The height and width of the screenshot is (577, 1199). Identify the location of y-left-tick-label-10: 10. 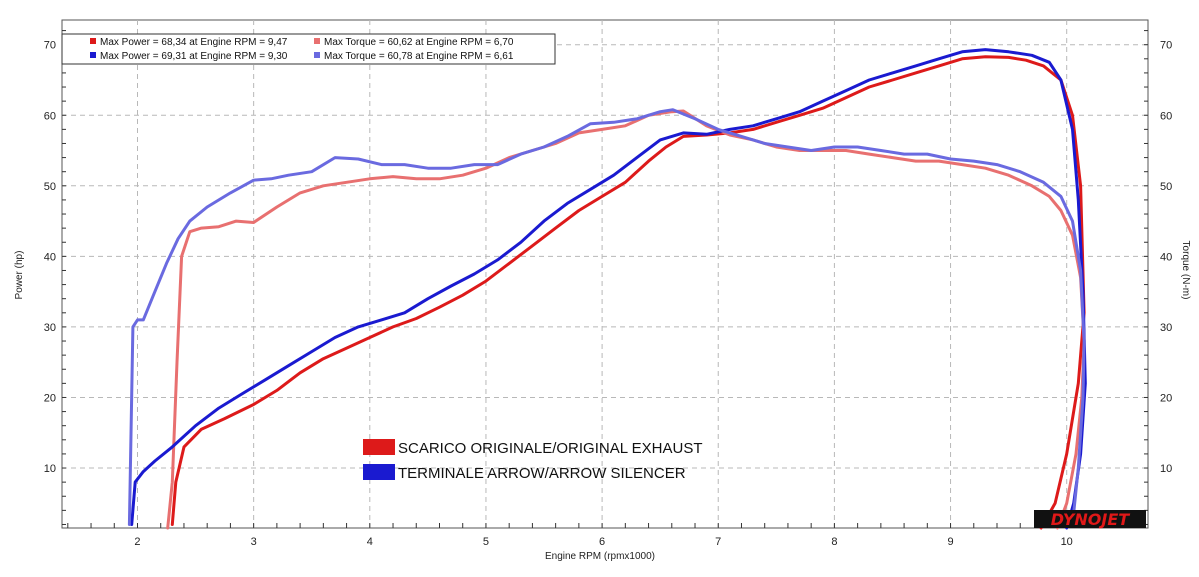
(50, 469).